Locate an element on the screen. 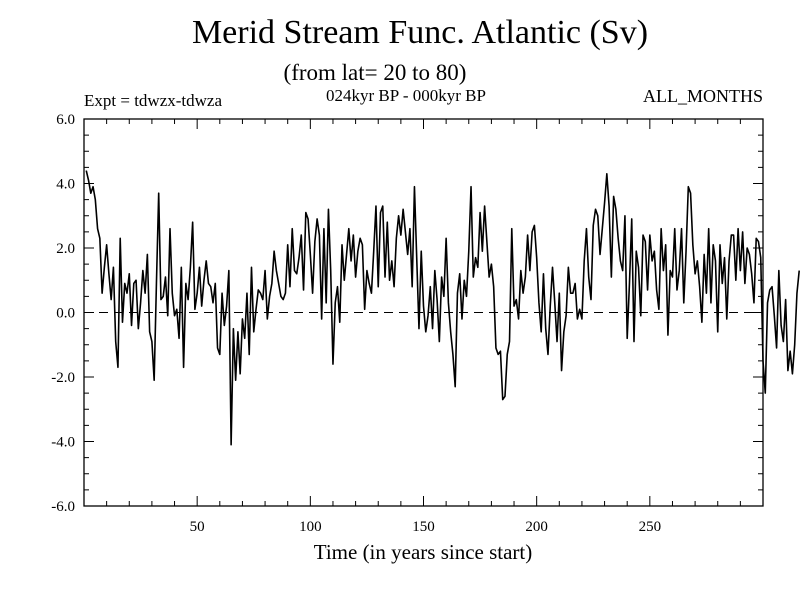 Image resolution: width=800 pixels, height=600 pixels. y-tick-label: -4.0 is located at coordinates (63, 443).